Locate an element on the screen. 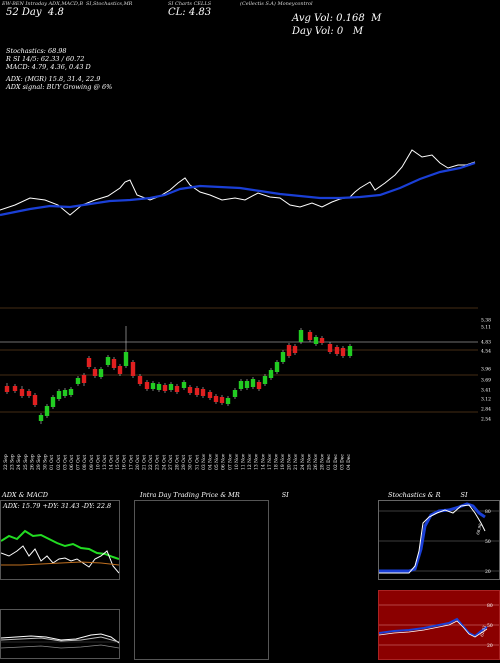 Image resolution: width=500 pixels, height=663 pixels. date-tick-label: 28 Oct is located at coordinates (178, 462).